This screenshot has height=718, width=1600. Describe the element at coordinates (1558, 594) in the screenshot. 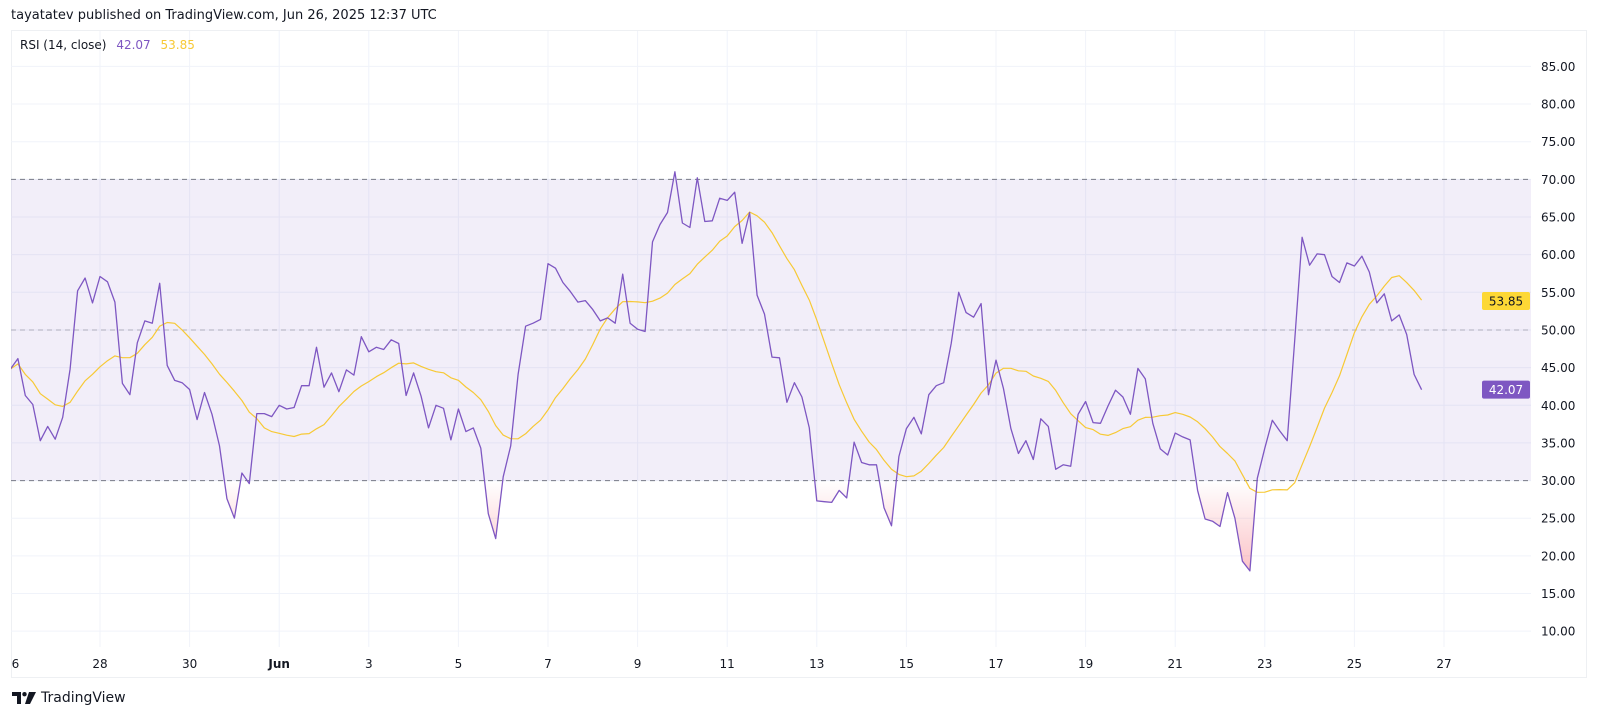

I see `y-tick-label: 15.00` at that location.